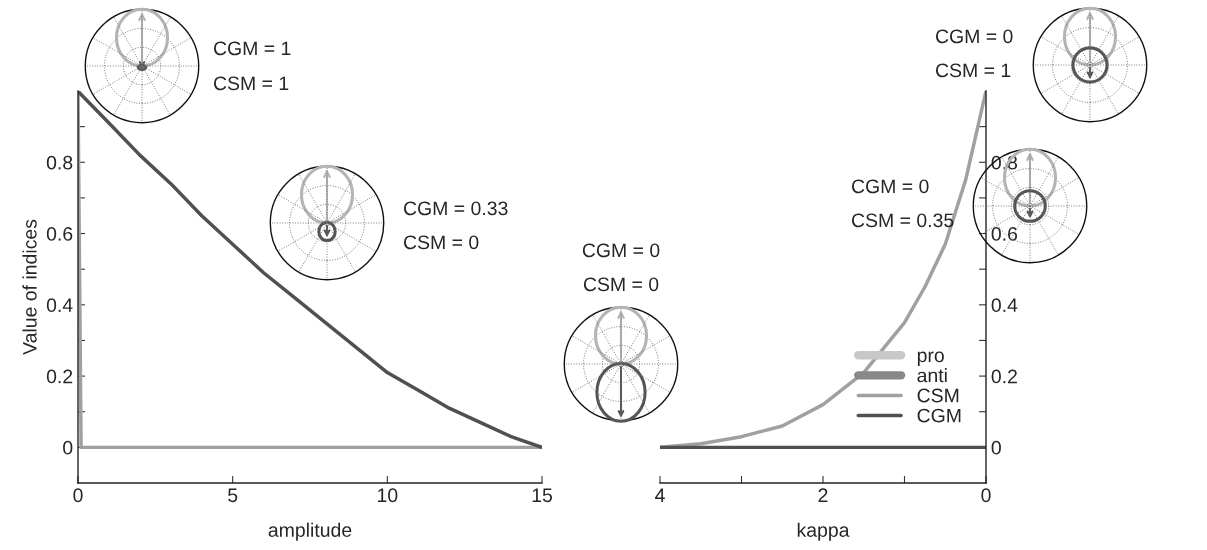 This screenshot has width=1207, height=550. Describe the element at coordinates (660, 495) in the screenshot. I see `x-tick-label: 4` at that location.